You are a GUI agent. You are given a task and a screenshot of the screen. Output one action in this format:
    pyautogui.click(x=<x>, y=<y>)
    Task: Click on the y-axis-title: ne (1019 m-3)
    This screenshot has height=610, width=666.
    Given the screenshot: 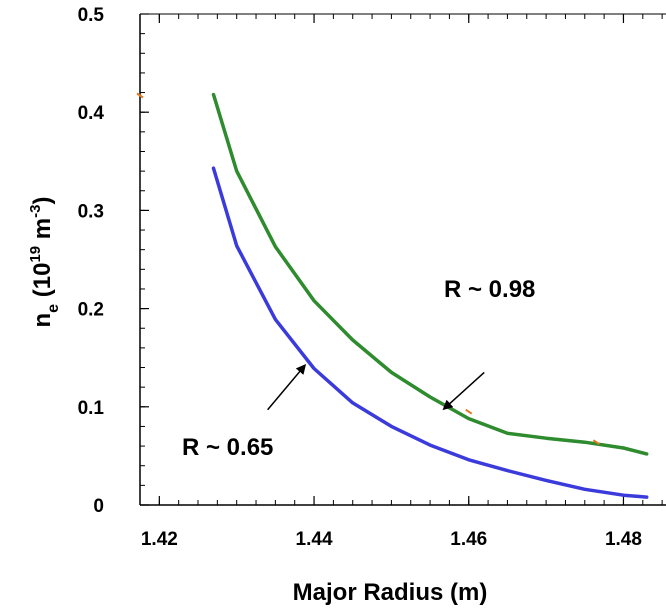 What is the action you would take?
    pyautogui.click(x=44, y=262)
    